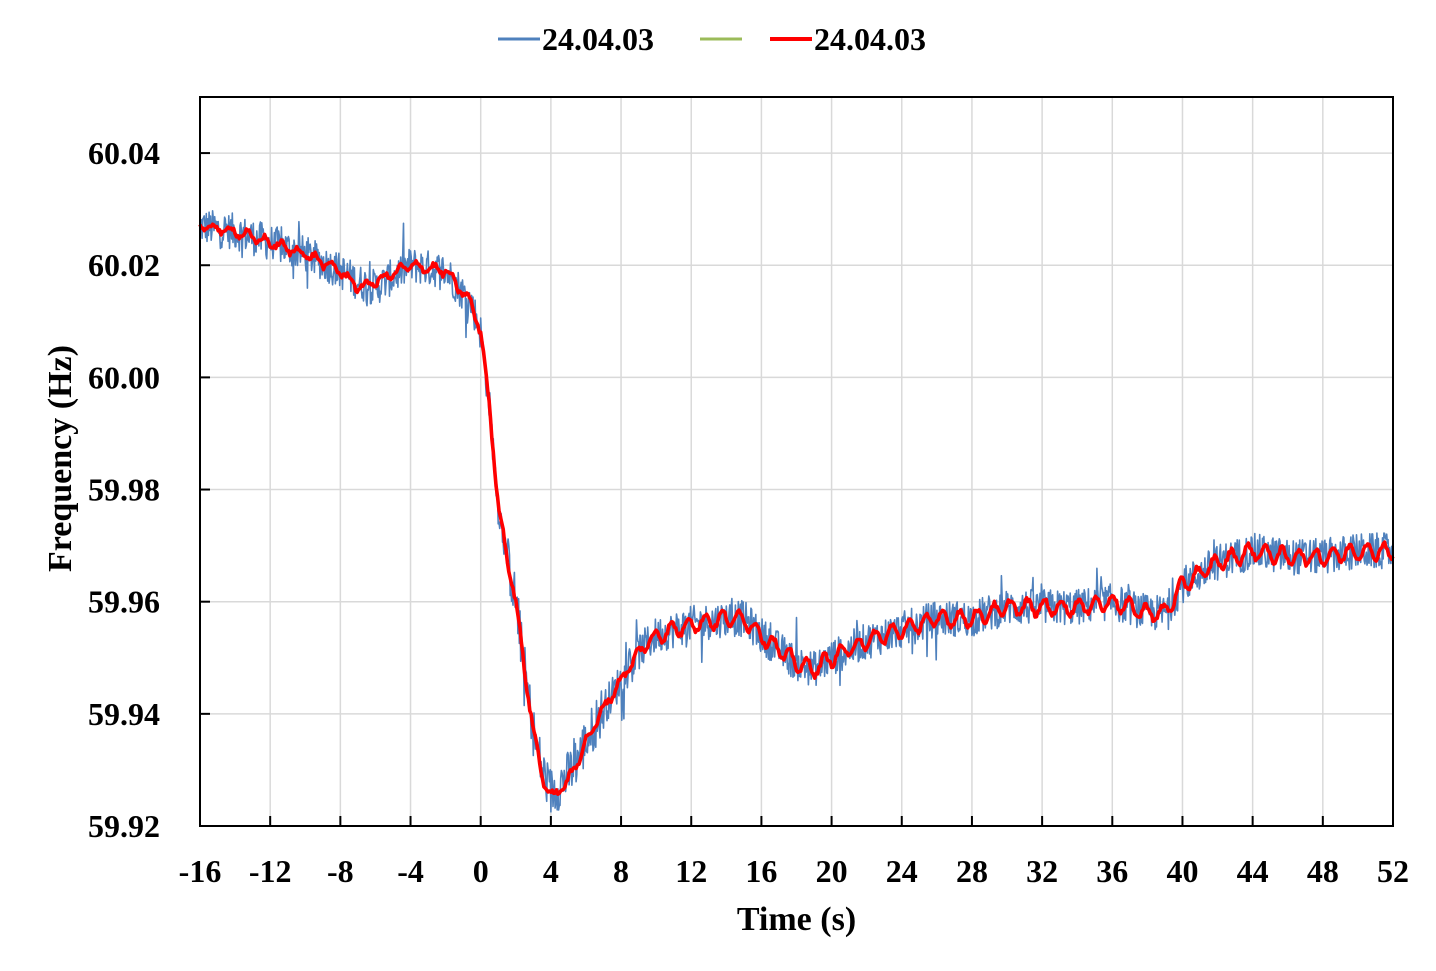 The width and height of the screenshot is (1436, 971). What do you see at coordinates (124, 490) in the screenshot?
I see `y-tick-label: 59.98` at bounding box center [124, 490].